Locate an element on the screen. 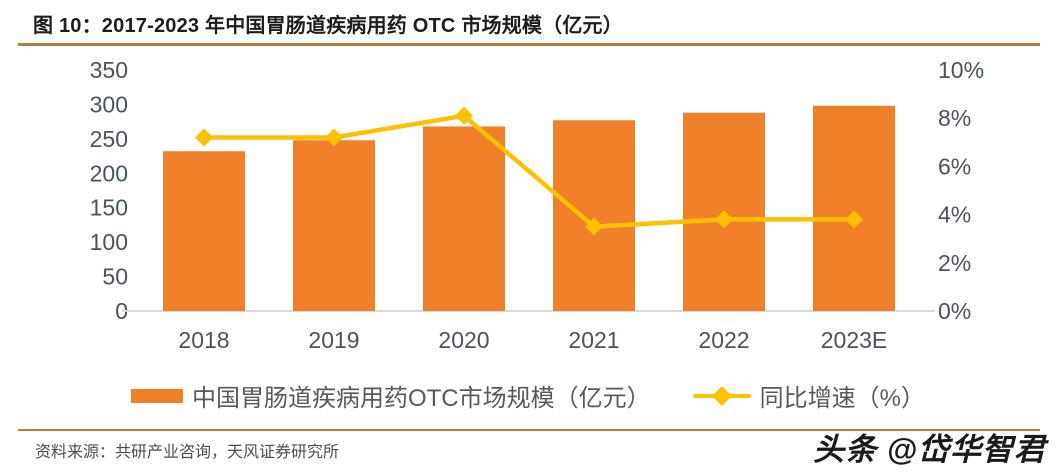 The image size is (1056, 472). line-marker-2019 is located at coordinates (334, 137).